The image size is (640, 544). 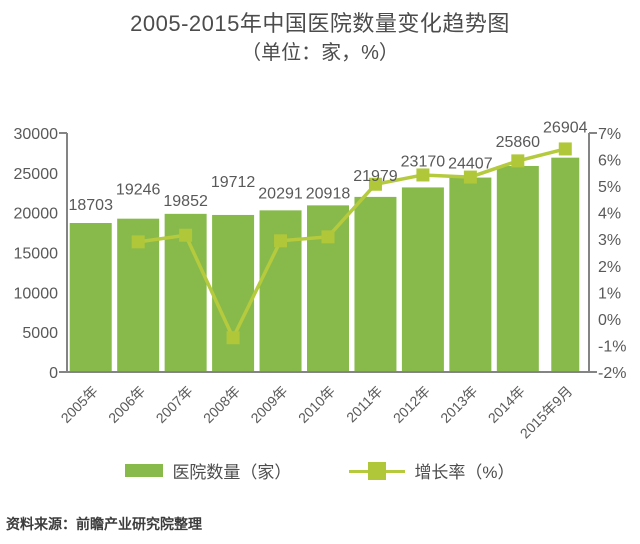 What do you see at coordinates (233, 182) in the screenshot?
I see `bar-value-label: 19712` at bounding box center [233, 182].